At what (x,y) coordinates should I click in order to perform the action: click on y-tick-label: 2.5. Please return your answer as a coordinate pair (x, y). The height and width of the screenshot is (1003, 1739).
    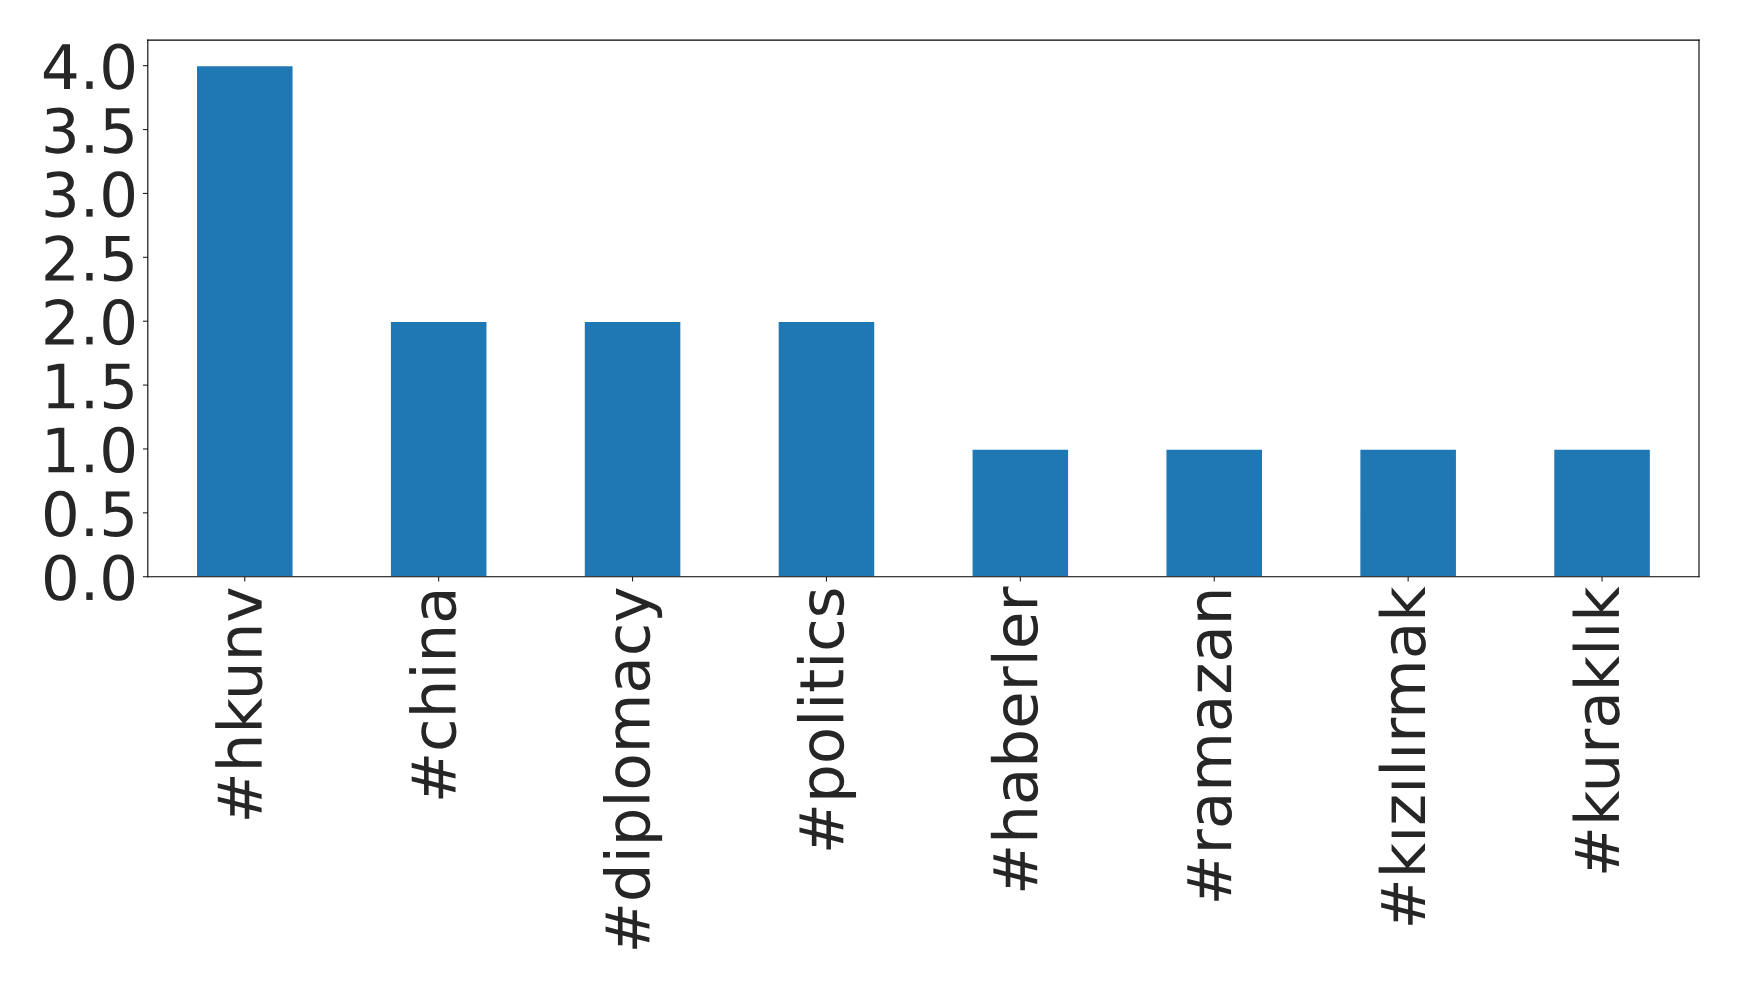
    Looking at the image, I should click on (89, 258).